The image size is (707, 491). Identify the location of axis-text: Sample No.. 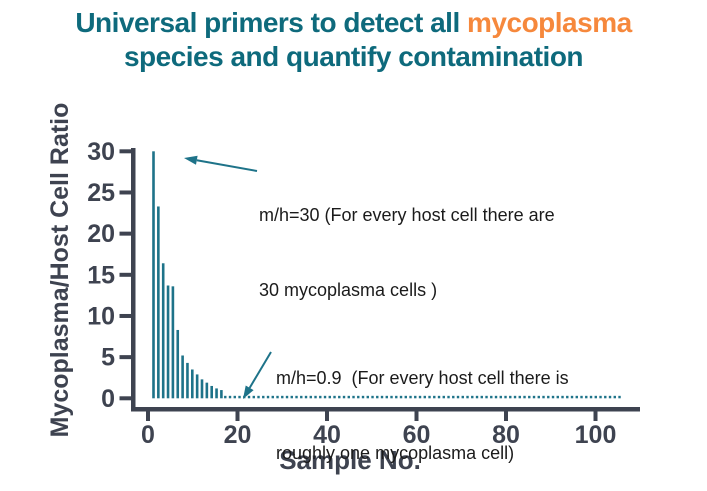
(350, 460).